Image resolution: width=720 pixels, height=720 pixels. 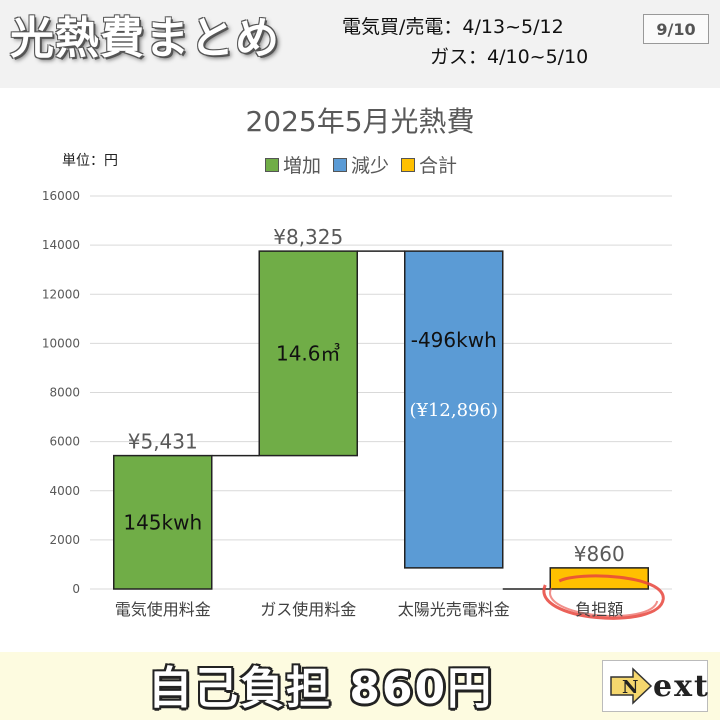 I want to click on category-label: ガス使用料金, so click(x=308, y=609).